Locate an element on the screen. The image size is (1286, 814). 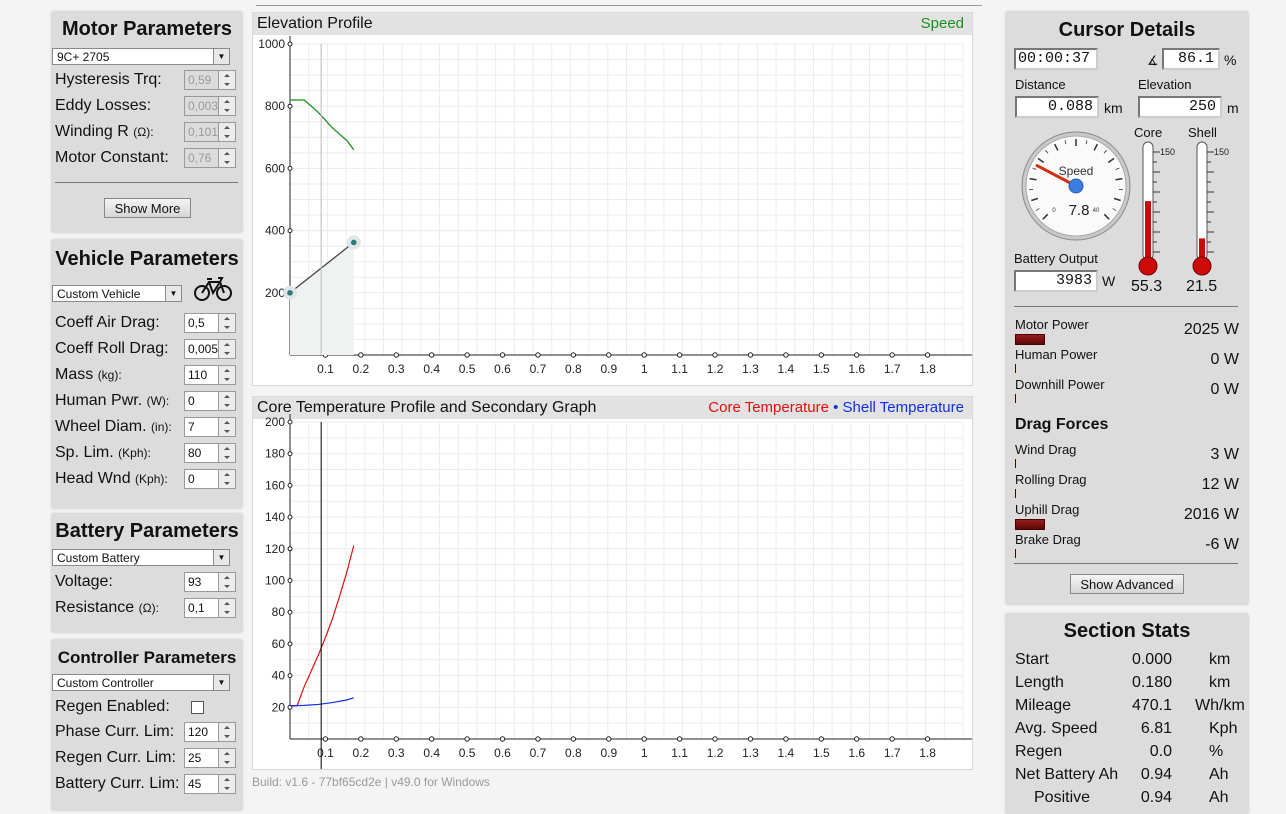
section-stat-value: 0.000 is located at coordinates (1152, 660).